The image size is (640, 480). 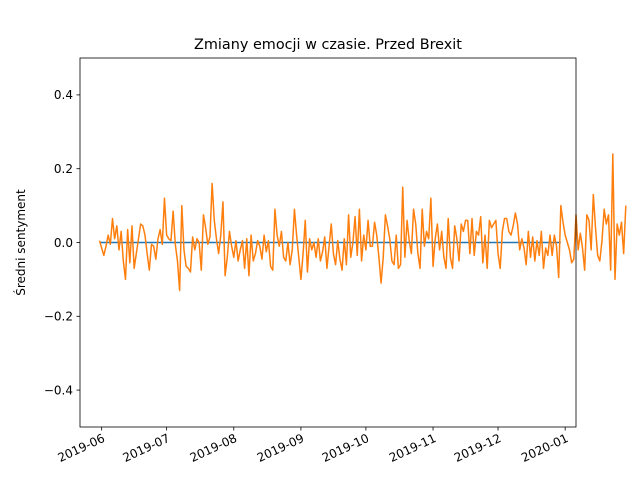 What do you see at coordinates (58, 317) in the screenshot?
I see `y-tick-label: −0.2` at bounding box center [58, 317].